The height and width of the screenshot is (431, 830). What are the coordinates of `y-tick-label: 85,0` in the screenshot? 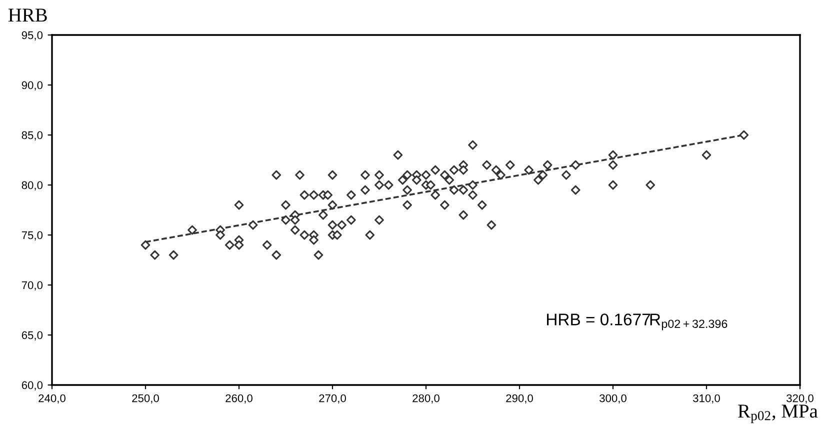 It's located at (32, 135).